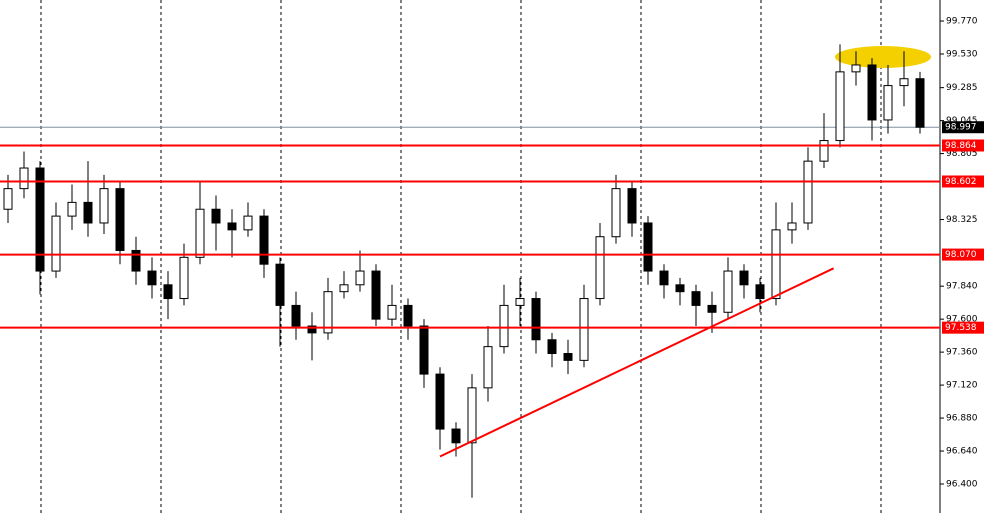 The image size is (984, 513). I want to click on current-price-label: 98.997, so click(961, 128).